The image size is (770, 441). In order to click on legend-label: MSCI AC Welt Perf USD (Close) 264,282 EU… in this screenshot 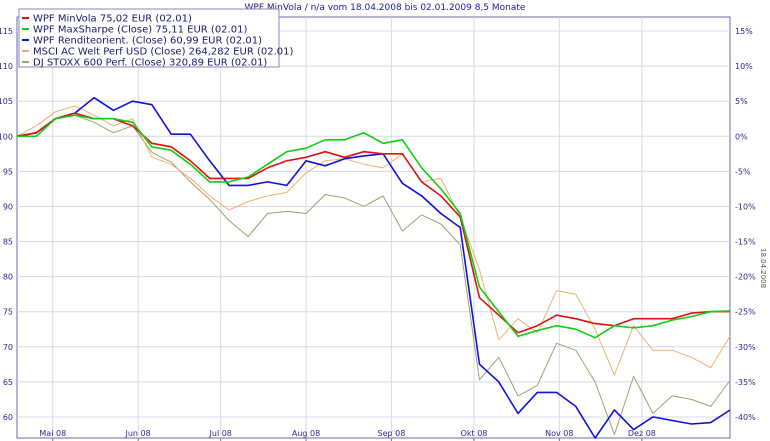, I will do `click(163, 52)`.